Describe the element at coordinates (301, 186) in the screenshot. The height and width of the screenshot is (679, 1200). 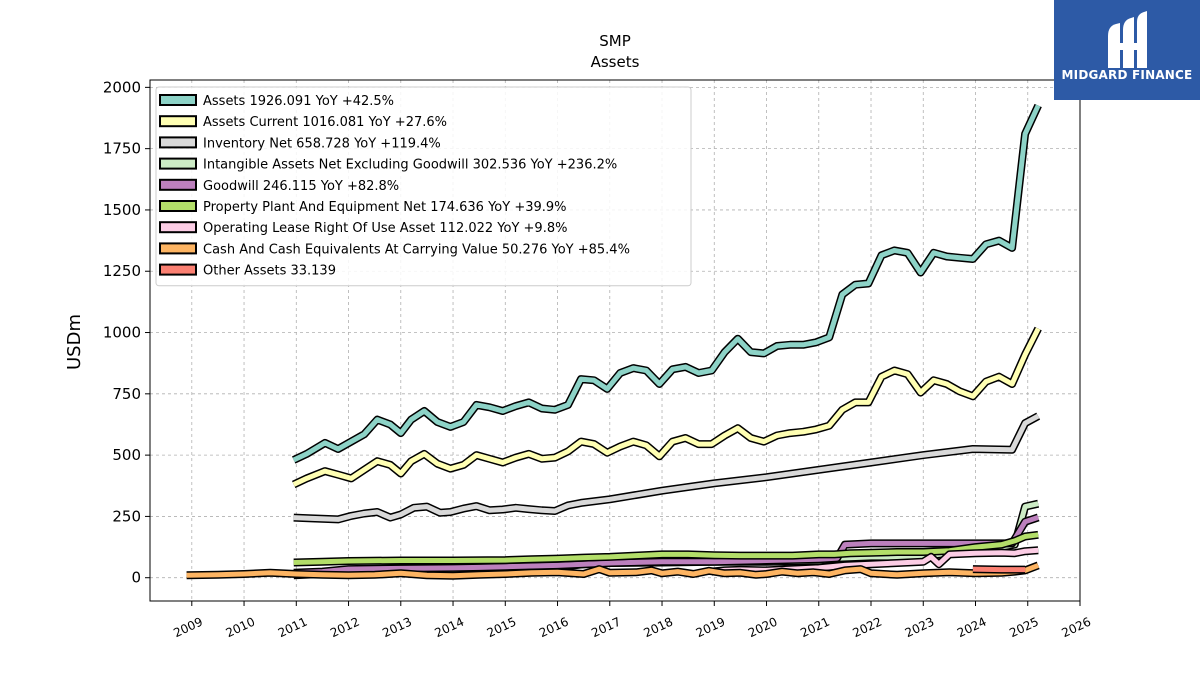
I see `legend-label: Goodwill 246.115 YoY +82.8%` at that location.